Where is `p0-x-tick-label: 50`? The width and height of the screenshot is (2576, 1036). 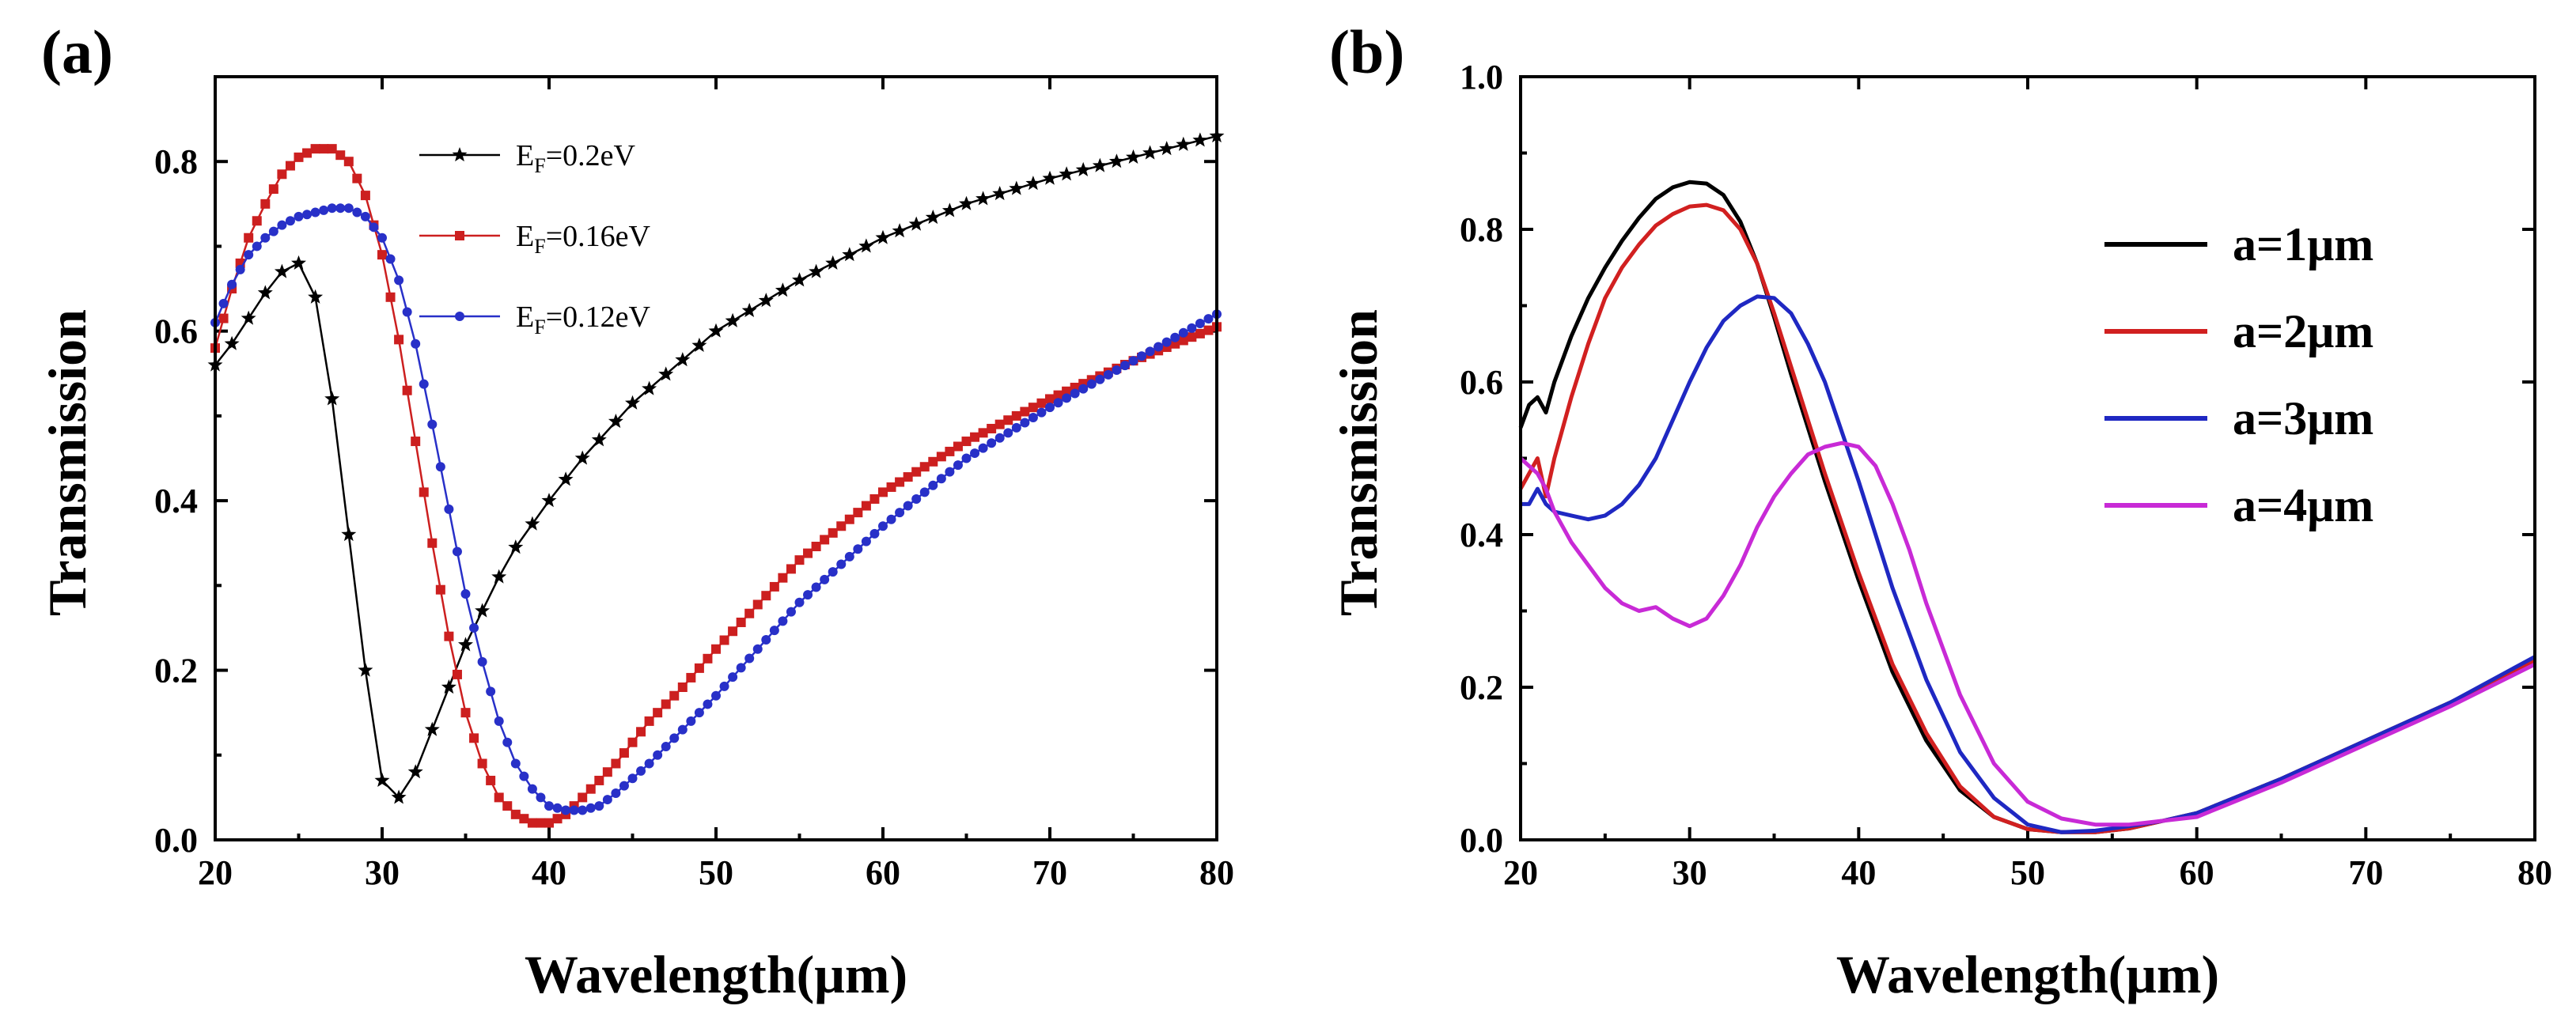
p0-x-tick-label: 50 is located at coordinates (716, 872).